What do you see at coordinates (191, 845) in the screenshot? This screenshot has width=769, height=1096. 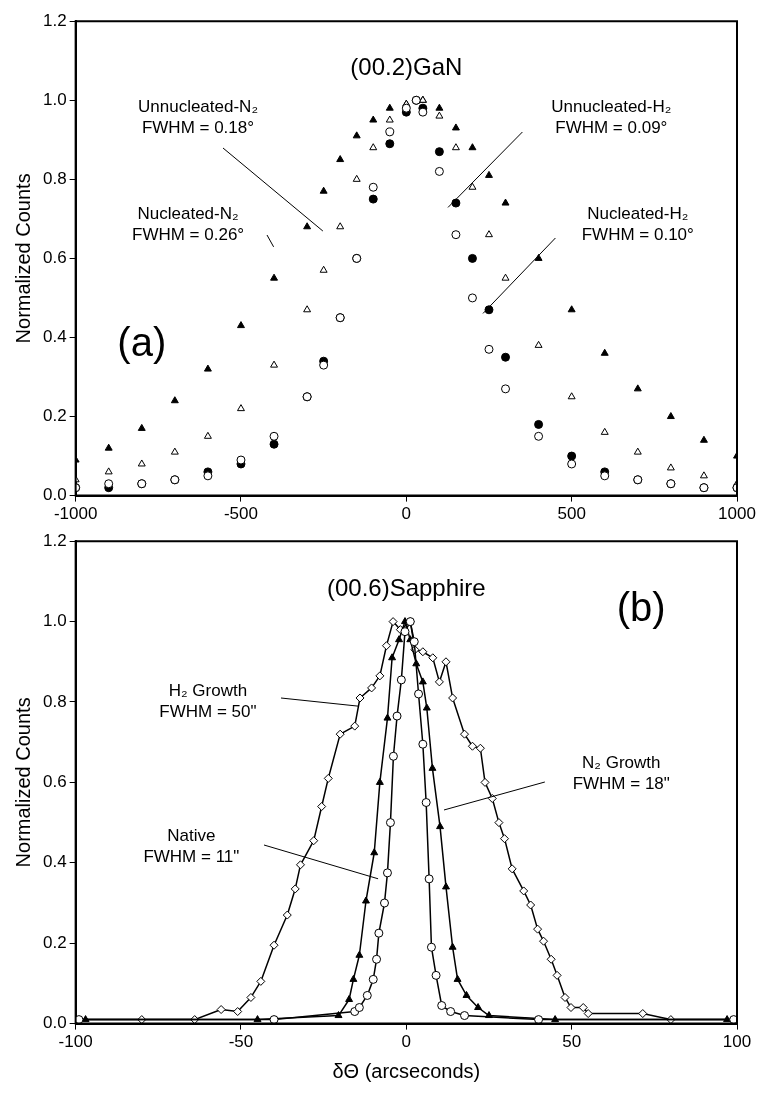 I see `annotation: Native FWHM = 11"` at bounding box center [191, 845].